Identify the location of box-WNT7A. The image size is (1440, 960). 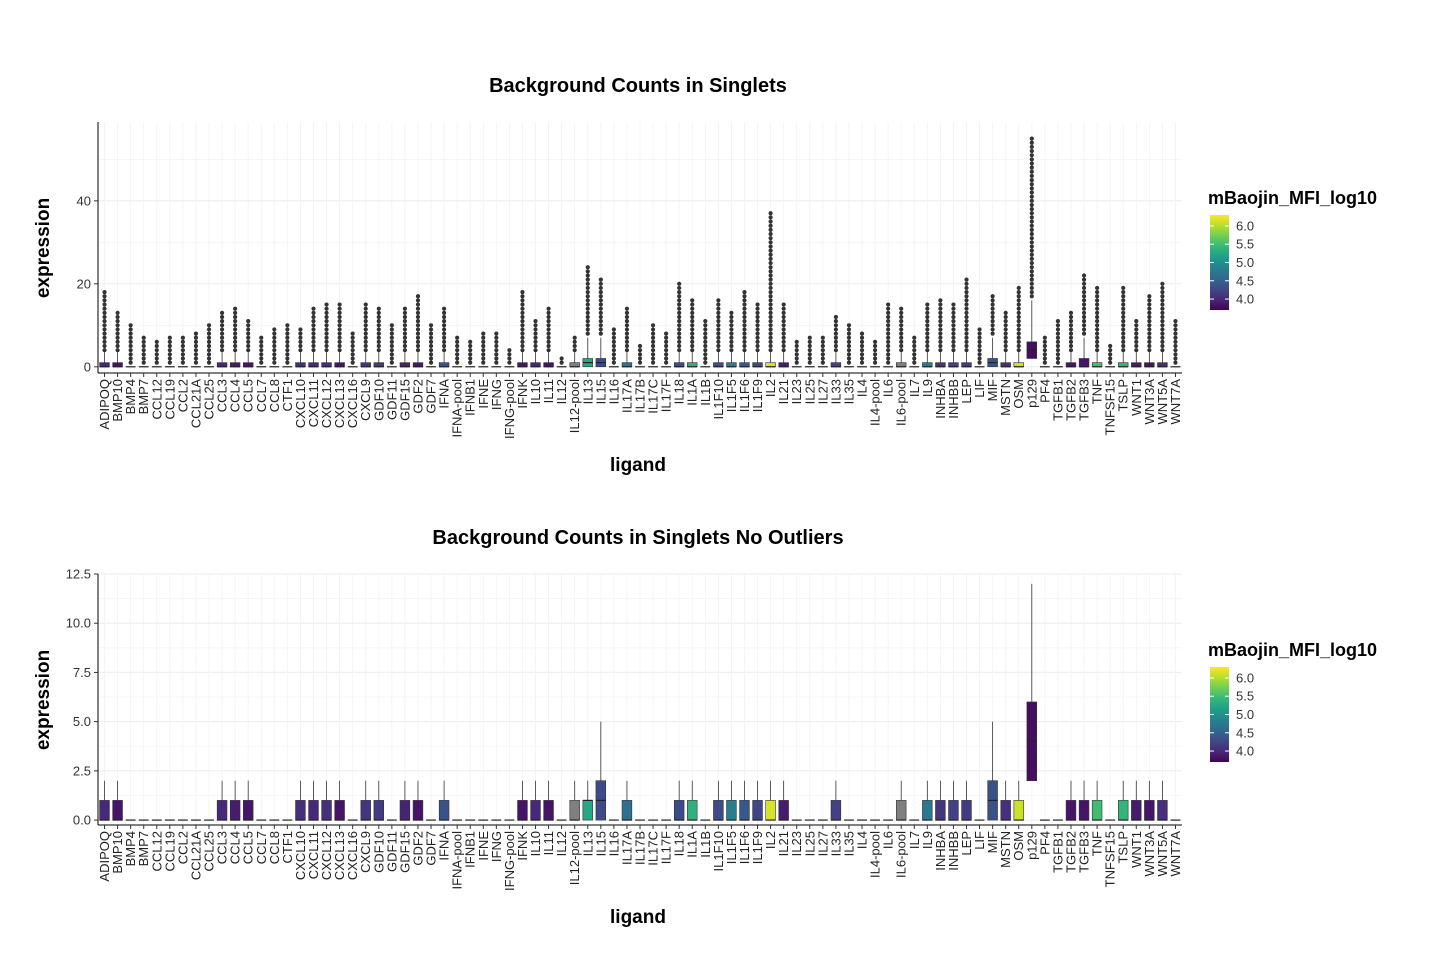
(1175, 343).